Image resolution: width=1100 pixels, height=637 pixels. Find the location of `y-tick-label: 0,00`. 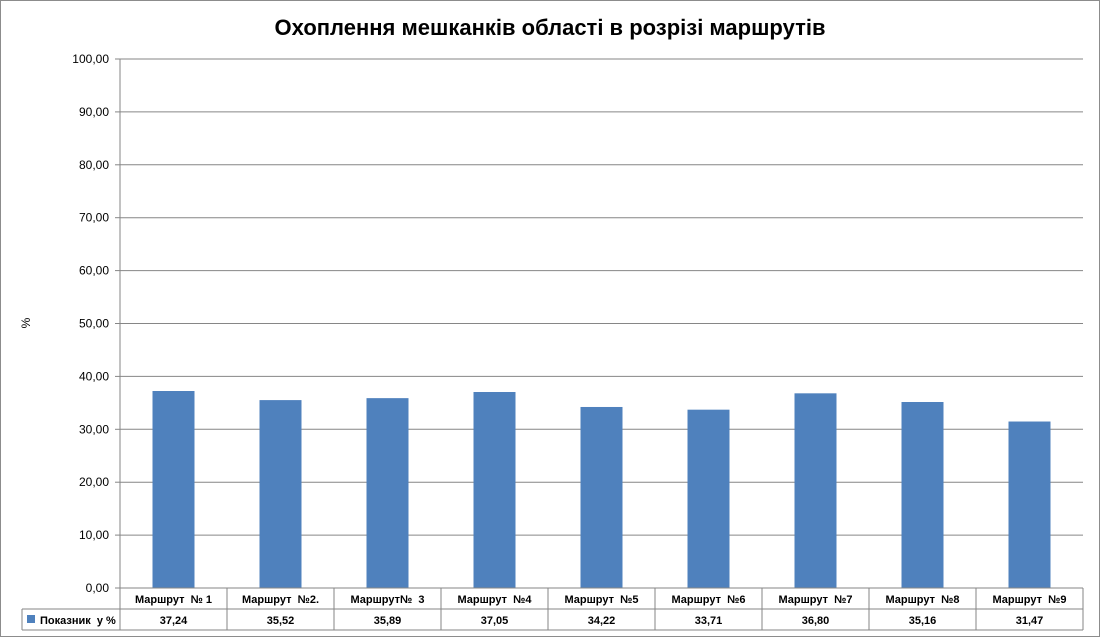

y-tick-label: 0,00 is located at coordinates (98, 588).